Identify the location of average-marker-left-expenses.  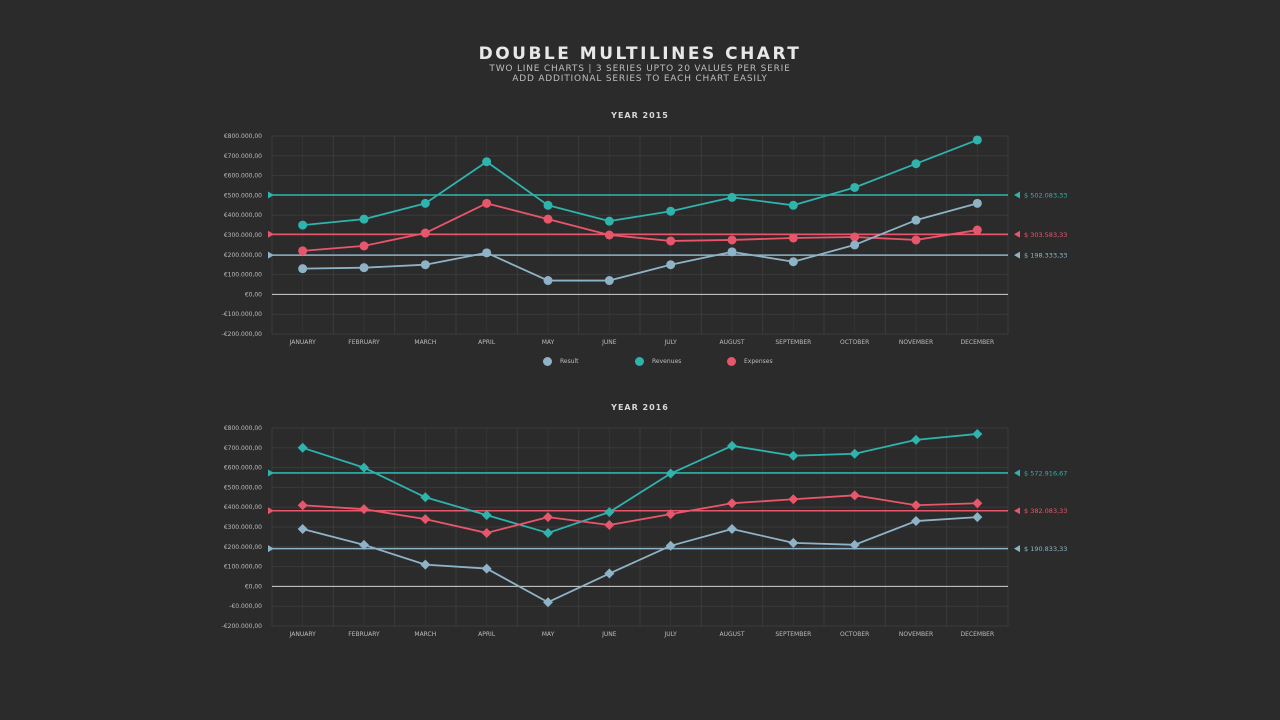
(271, 234).